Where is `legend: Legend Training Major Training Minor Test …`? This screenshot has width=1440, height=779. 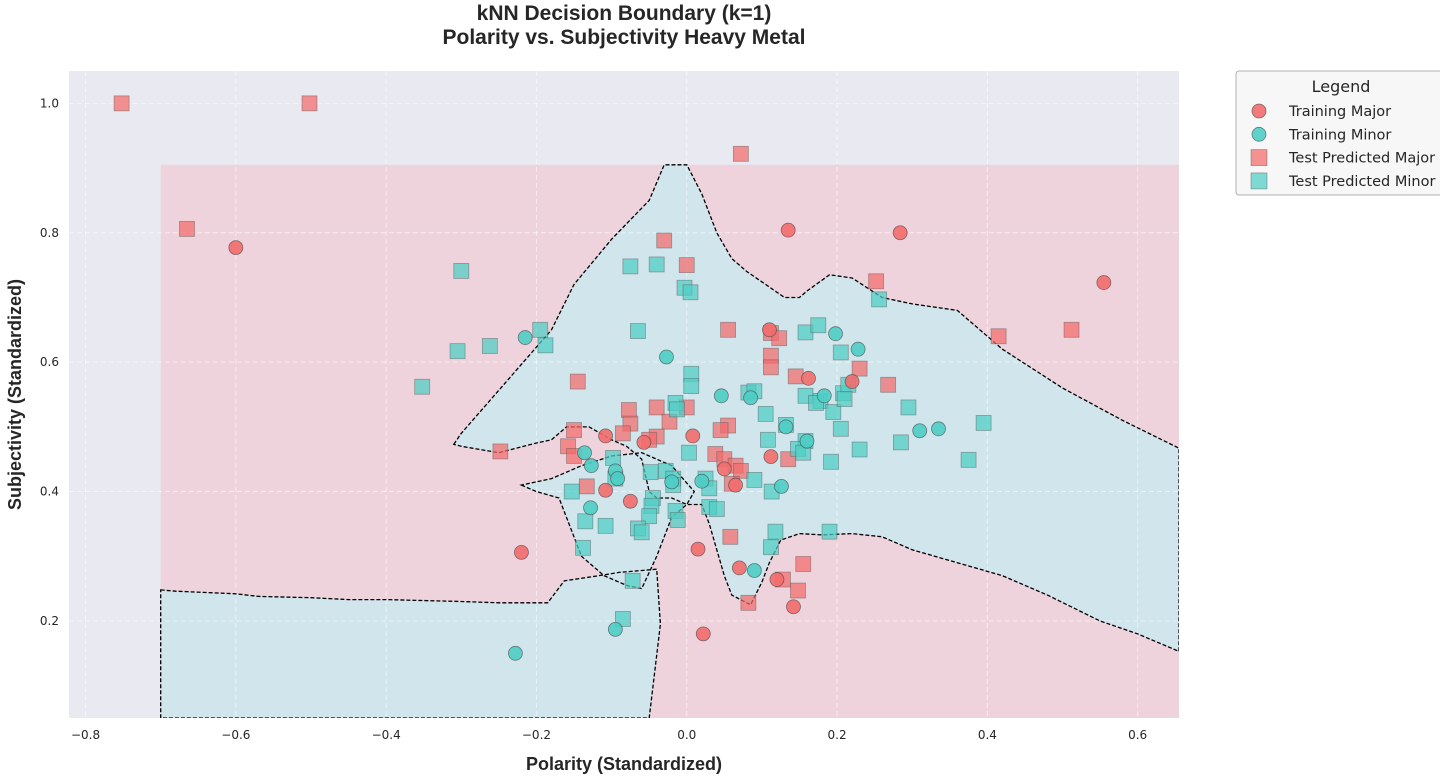 legend: Legend Training Major Training Minor Test … is located at coordinates (1337, 133).